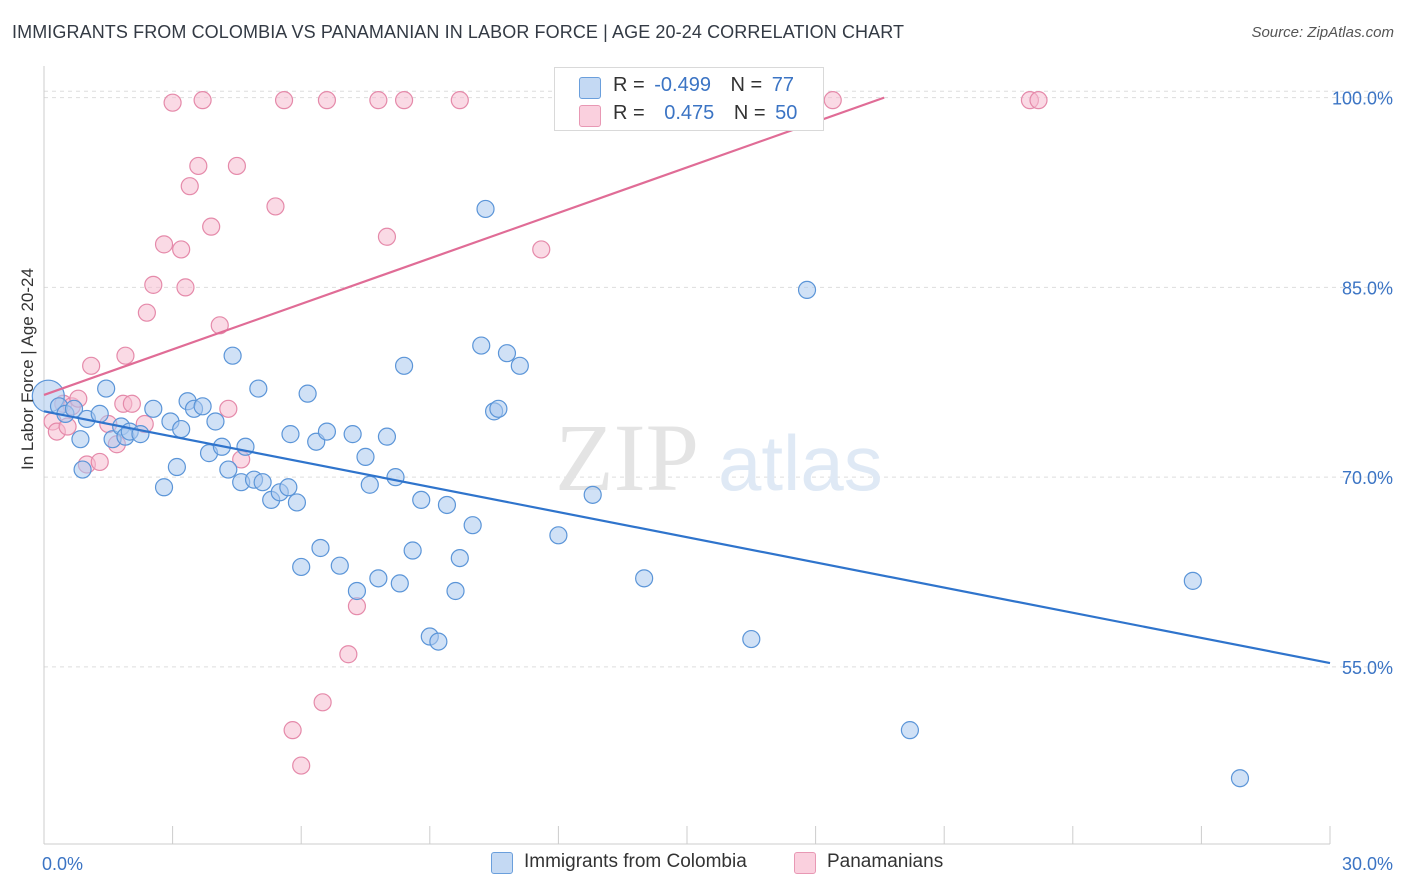 The image size is (1406, 892). I want to click on y-axis-title: In Labor Force | Age 20-24, so click(27, 369).